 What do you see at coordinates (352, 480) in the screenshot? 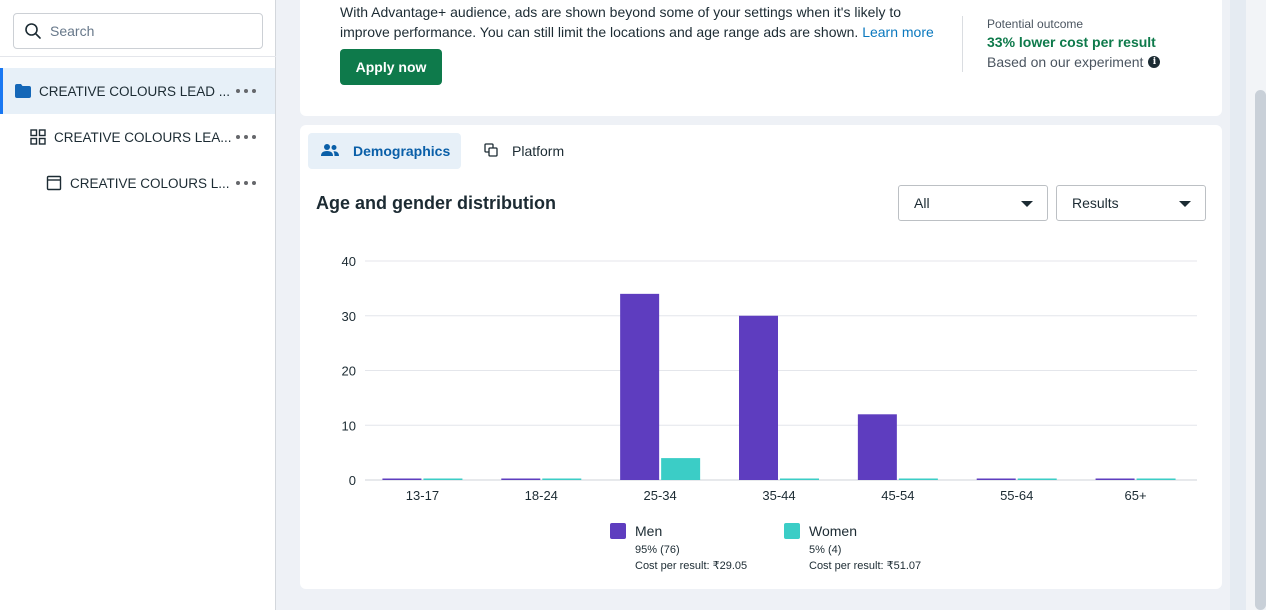
I see `y-tick-label: 0` at bounding box center [352, 480].